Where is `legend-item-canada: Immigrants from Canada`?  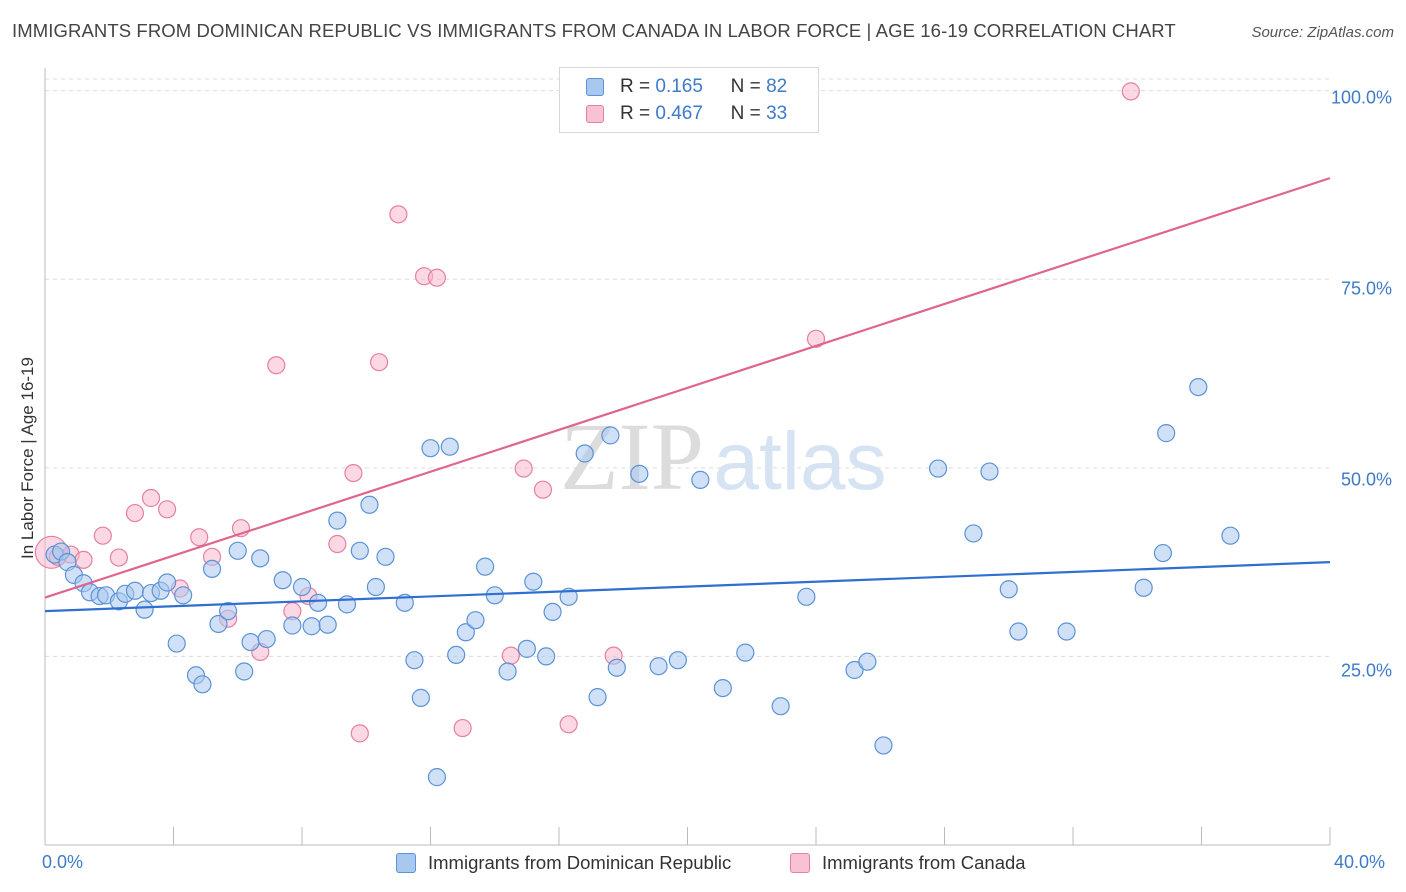 legend-item-canada: Immigrants from Canada is located at coordinates (908, 863).